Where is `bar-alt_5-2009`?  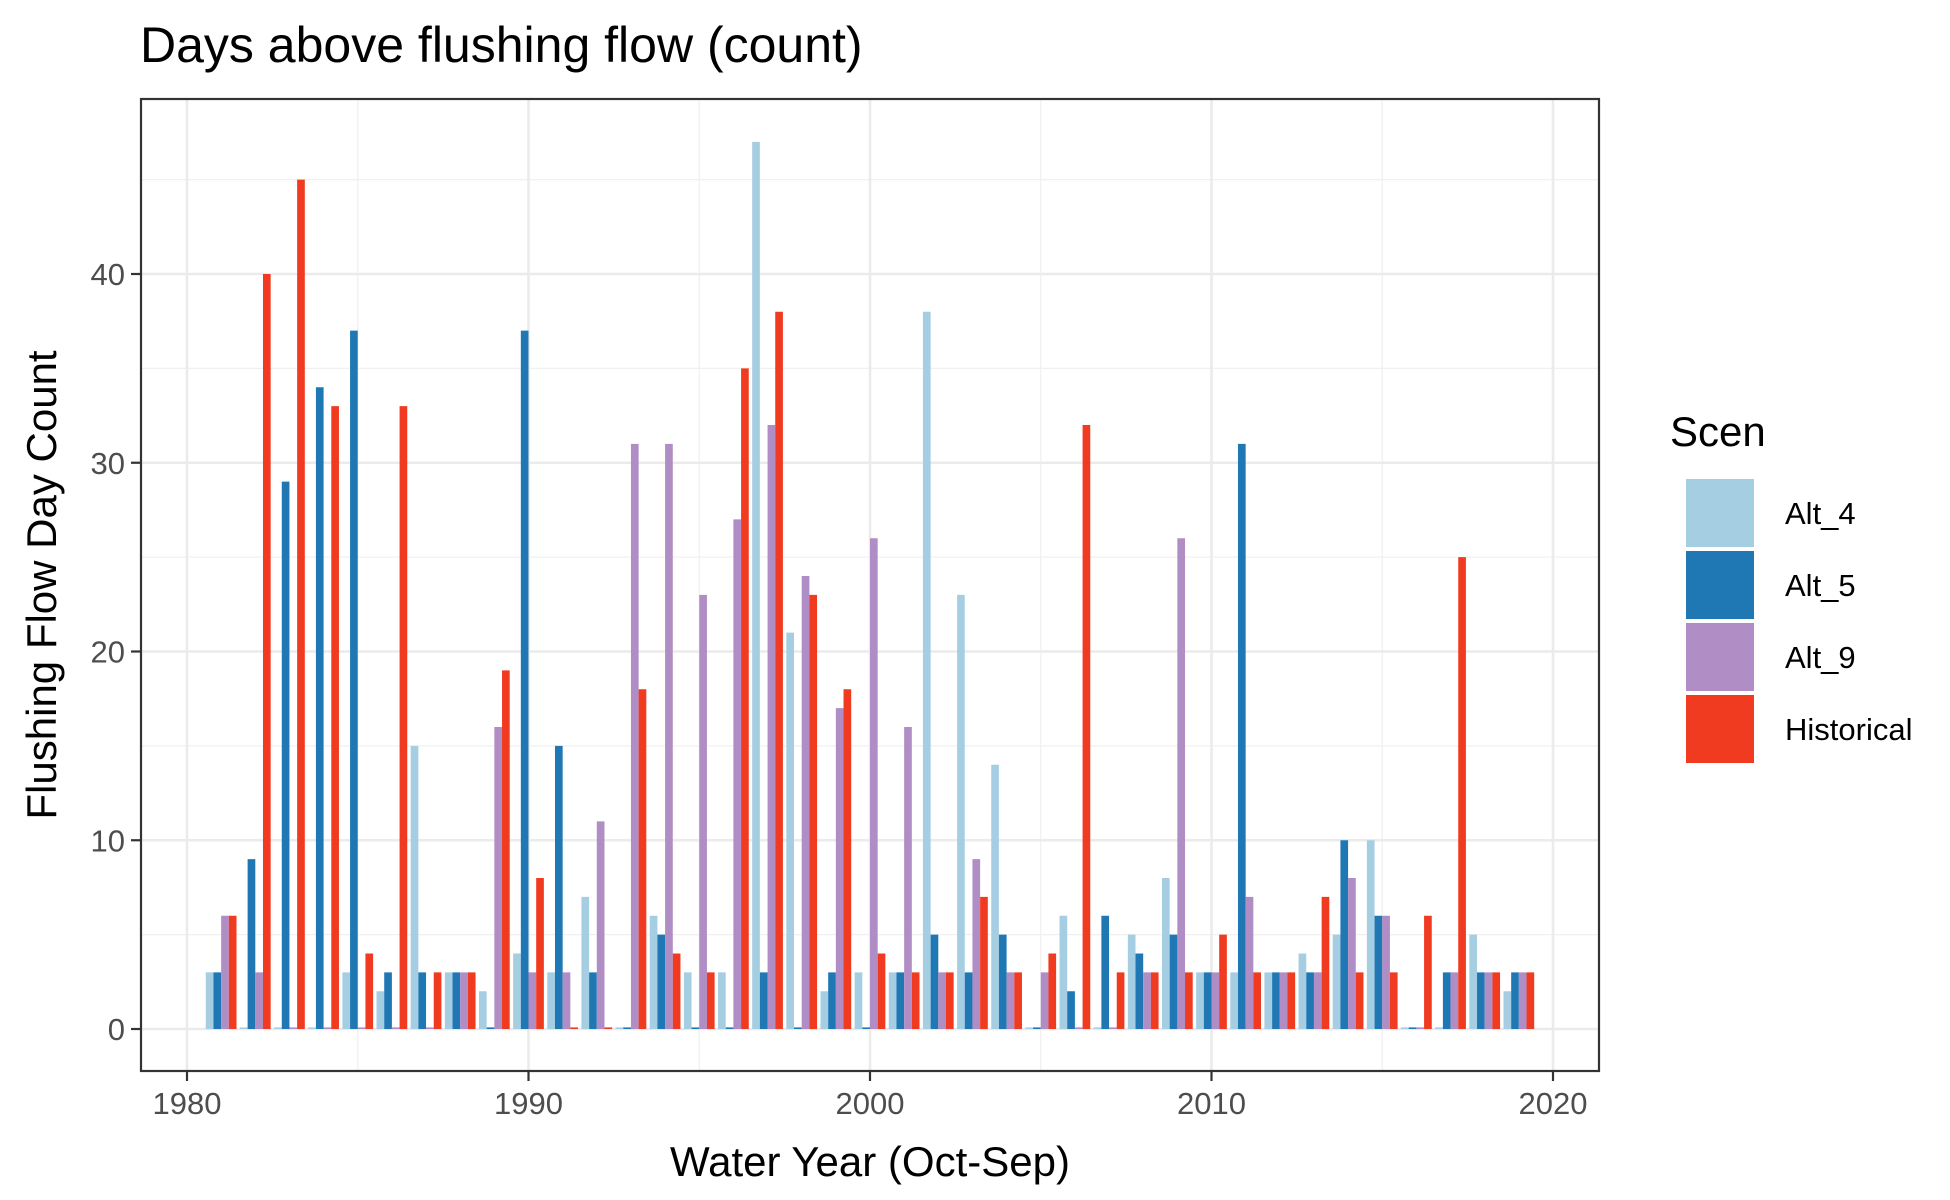
bar-alt_5-2009 is located at coordinates (1173, 982).